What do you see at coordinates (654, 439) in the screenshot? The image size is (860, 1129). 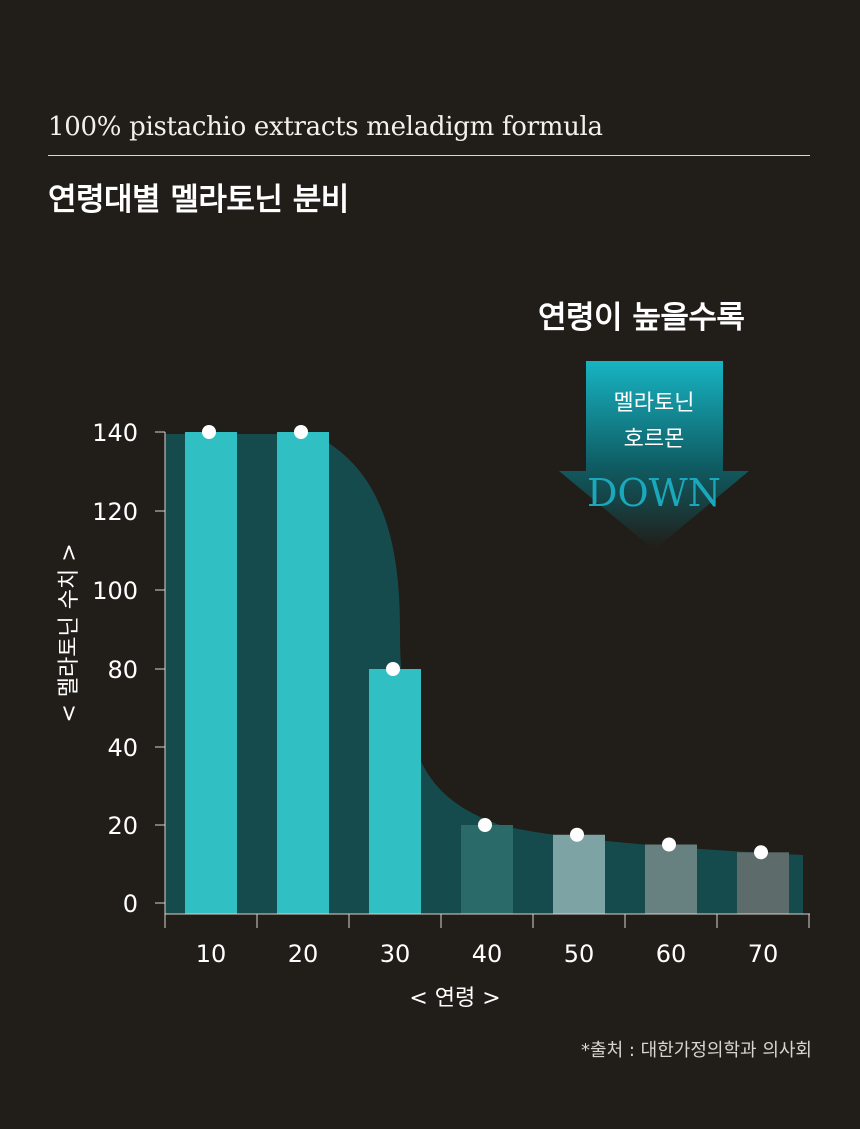 I see `arrow-text-line2: 호르몬` at bounding box center [654, 439].